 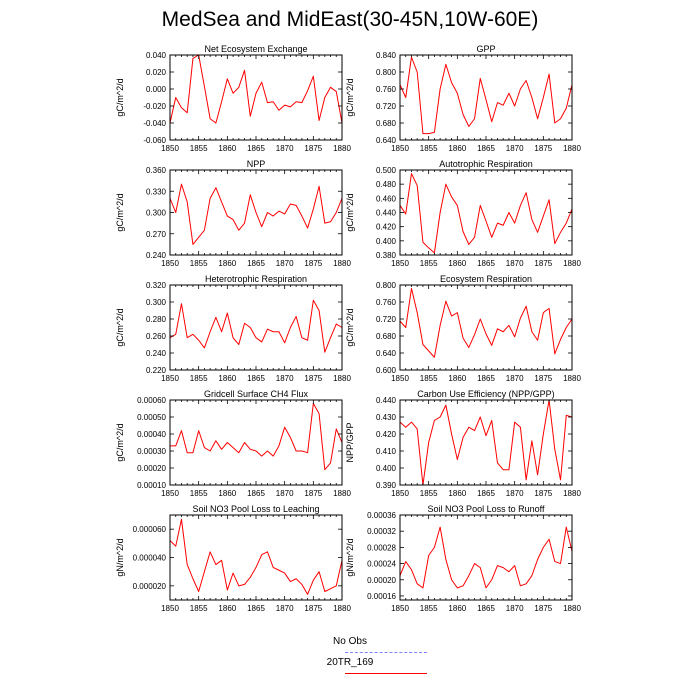 I want to click on panel-5-xtick-label: 1880, so click(x=342, y=378).